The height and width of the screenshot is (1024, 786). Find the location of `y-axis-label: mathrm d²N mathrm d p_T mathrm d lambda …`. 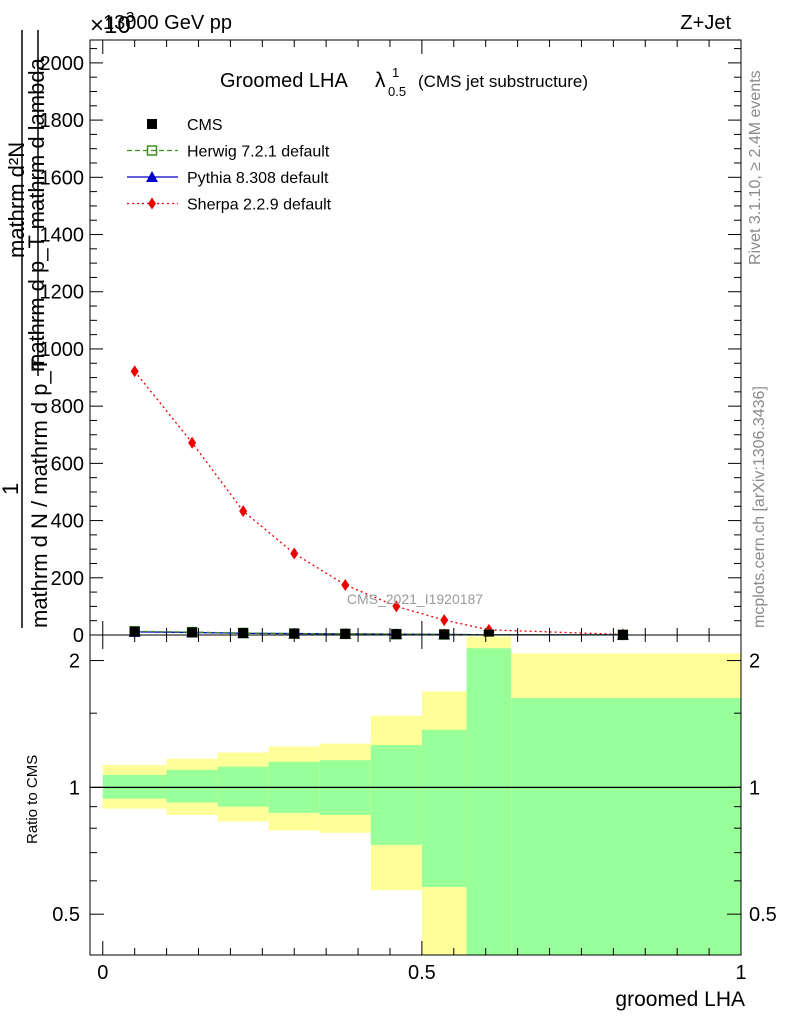

y-axis-label: mathrm d²N mathrm d p_T mathrm d lambda … is located at coordinates (26, 329).